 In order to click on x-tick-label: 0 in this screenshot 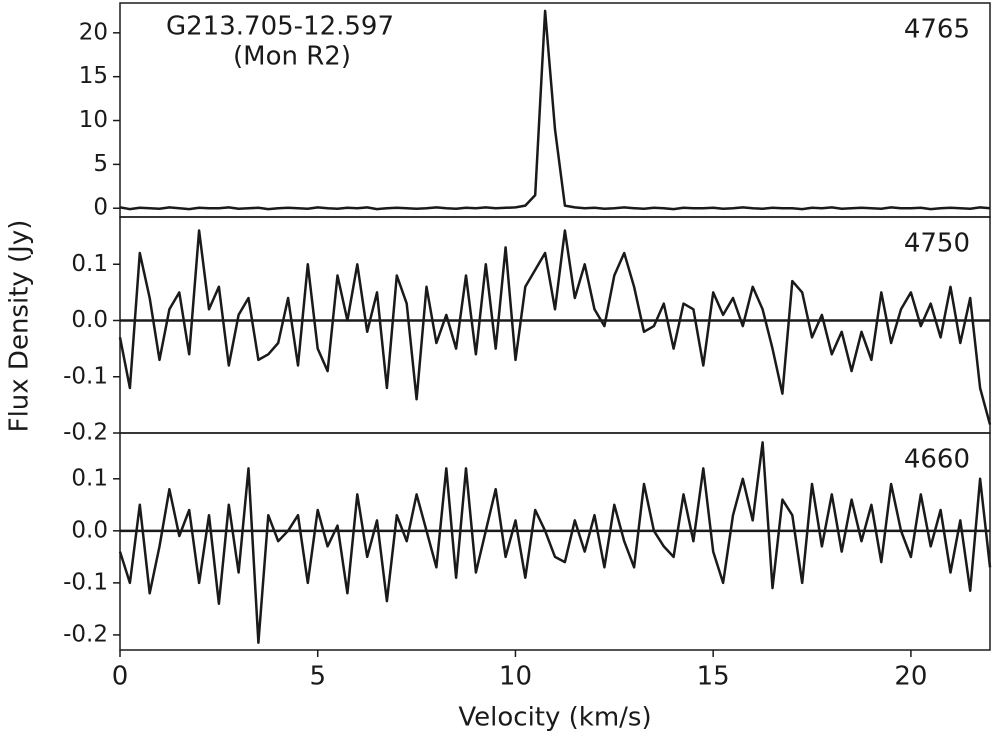, I will do `click(120, 677)`.